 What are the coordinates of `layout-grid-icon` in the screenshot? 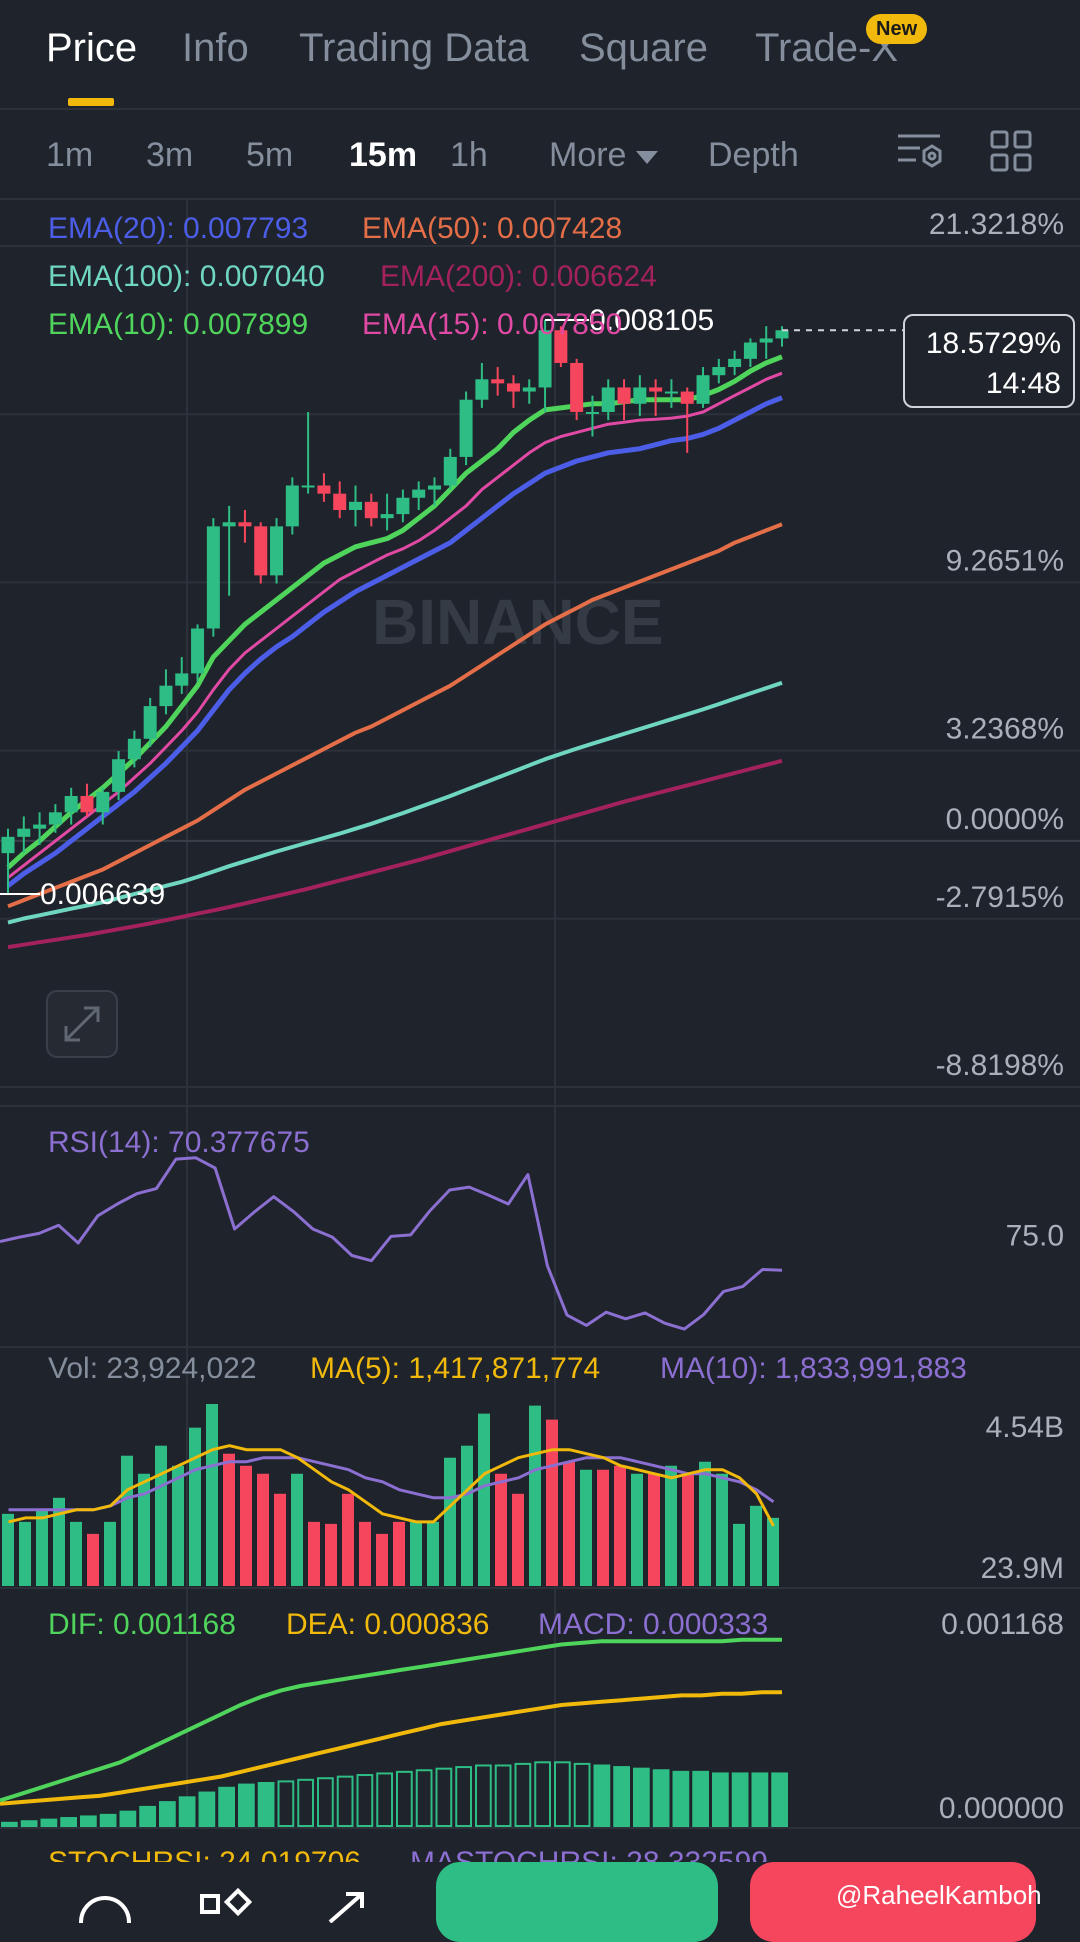 It's located at (1011, 151).